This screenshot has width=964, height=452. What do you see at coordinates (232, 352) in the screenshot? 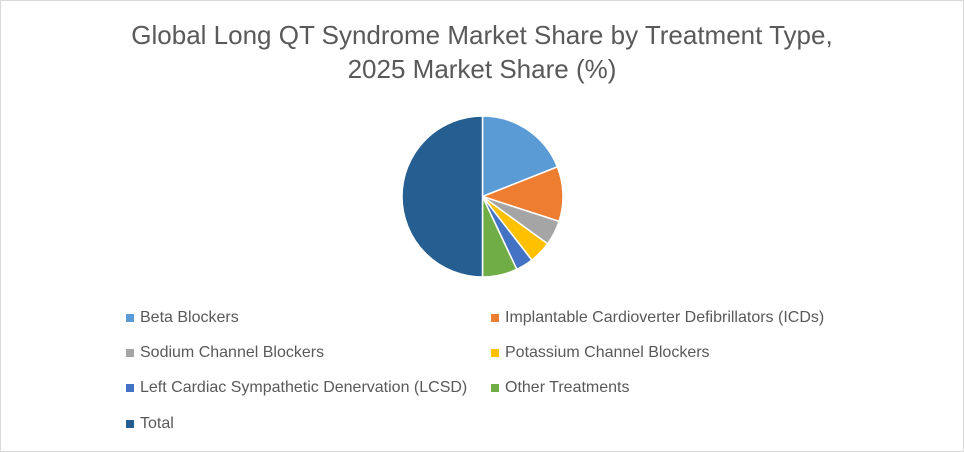
I see `legend-label: Sodium Channel Blockers` at bounding box center [232, 352].